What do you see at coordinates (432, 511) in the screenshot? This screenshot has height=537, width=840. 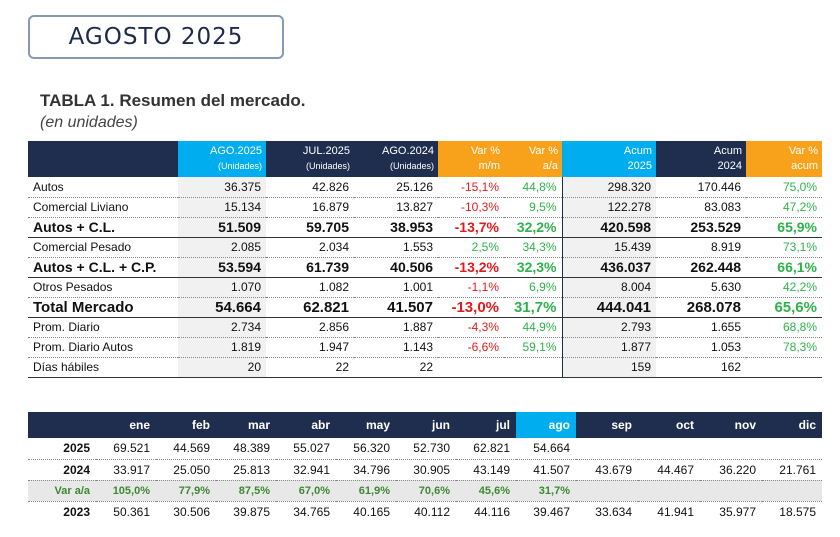 I see `monthly-cell: 40.112` at bounding box center [432, 511].